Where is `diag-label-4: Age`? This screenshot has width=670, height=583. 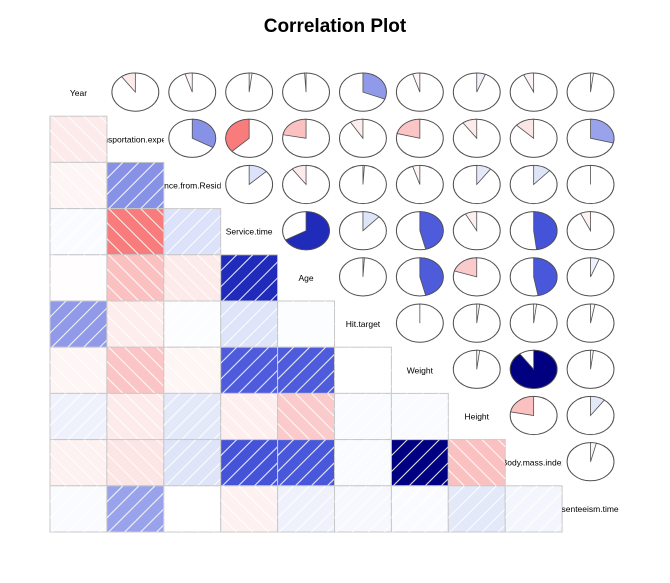 diag-label-4: Age is located at coordinates (305, 278).